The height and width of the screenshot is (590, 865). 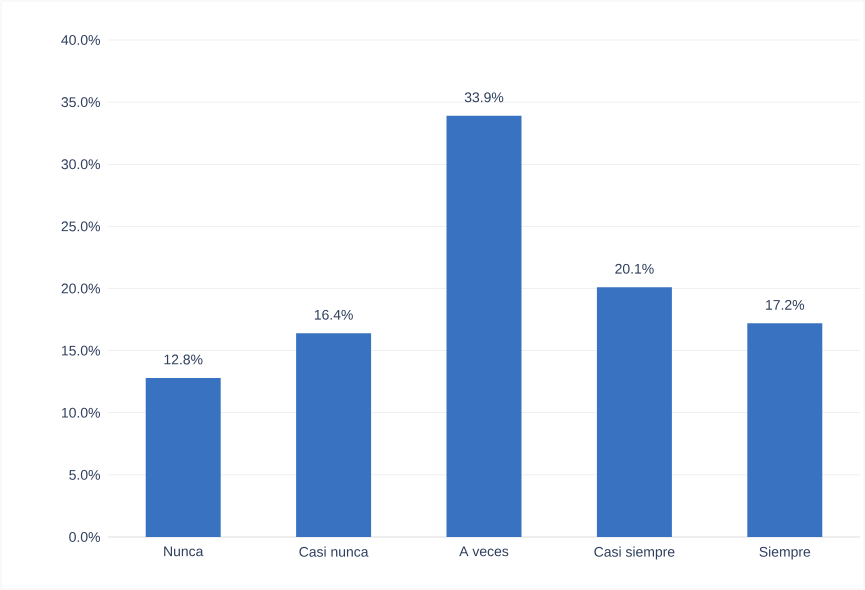 What do you see at coordinates (784, 553) in the screenshot?
I see `x-tick-label: Siempre` at bounding box center [784, 553].